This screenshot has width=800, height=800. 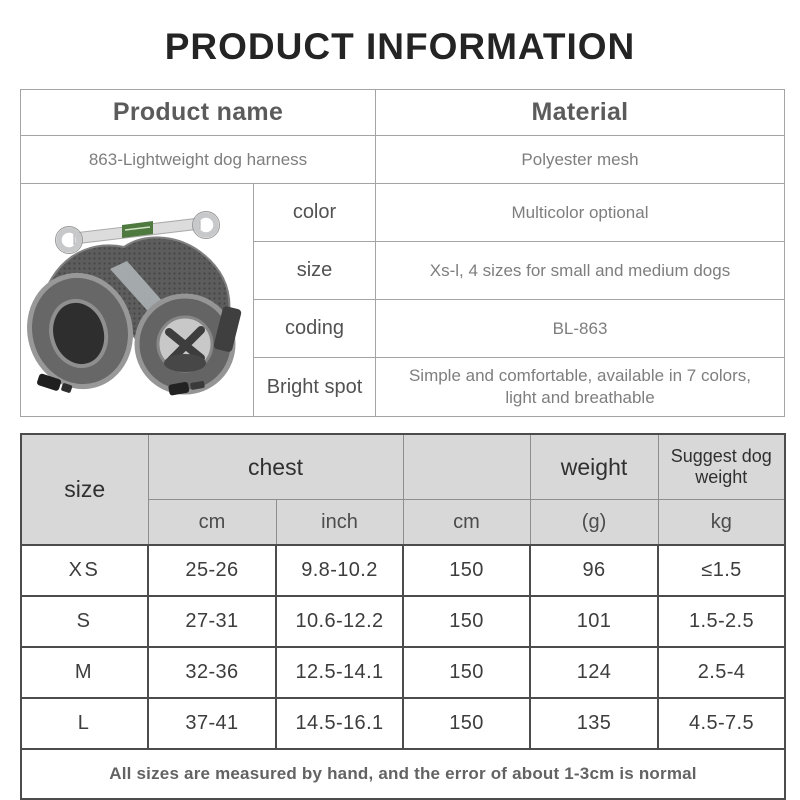 What do you see at coordinates (84, 621) in the screenshot?
I see `cell-size: S` at bounding box center [84, 621].